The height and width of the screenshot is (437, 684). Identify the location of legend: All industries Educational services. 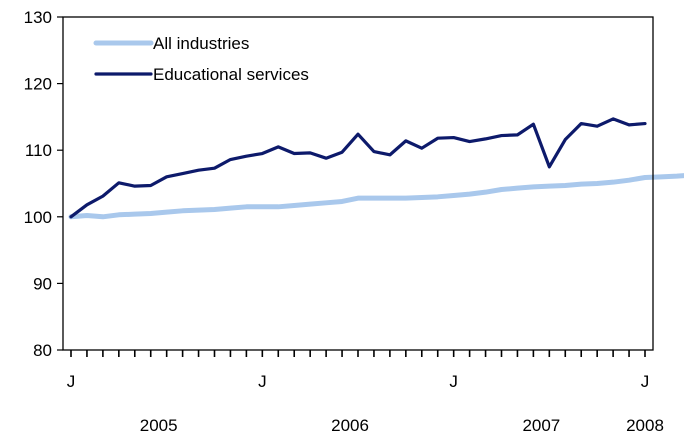
(201, 59).